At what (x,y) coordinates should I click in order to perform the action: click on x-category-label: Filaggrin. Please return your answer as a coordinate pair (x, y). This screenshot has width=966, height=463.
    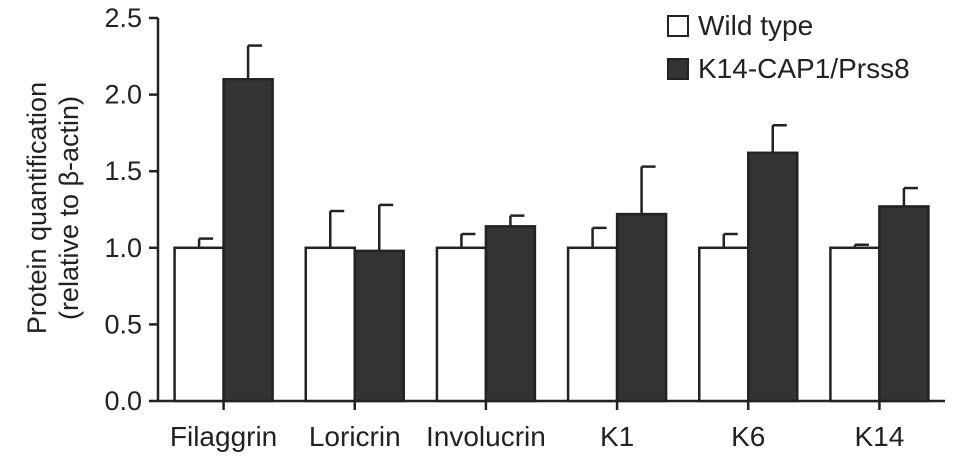
    Looking at the image, I should click on (223, 436).